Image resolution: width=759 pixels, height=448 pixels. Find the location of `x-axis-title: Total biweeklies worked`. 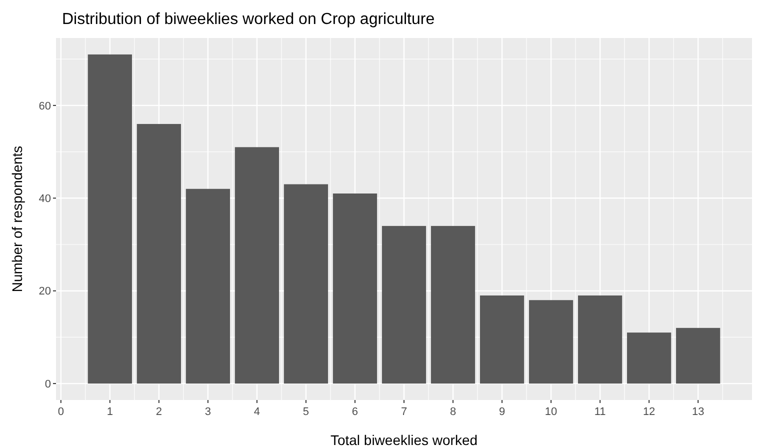

x-axis-title: Total biweeklies worked is located at coordinates (404, 440).